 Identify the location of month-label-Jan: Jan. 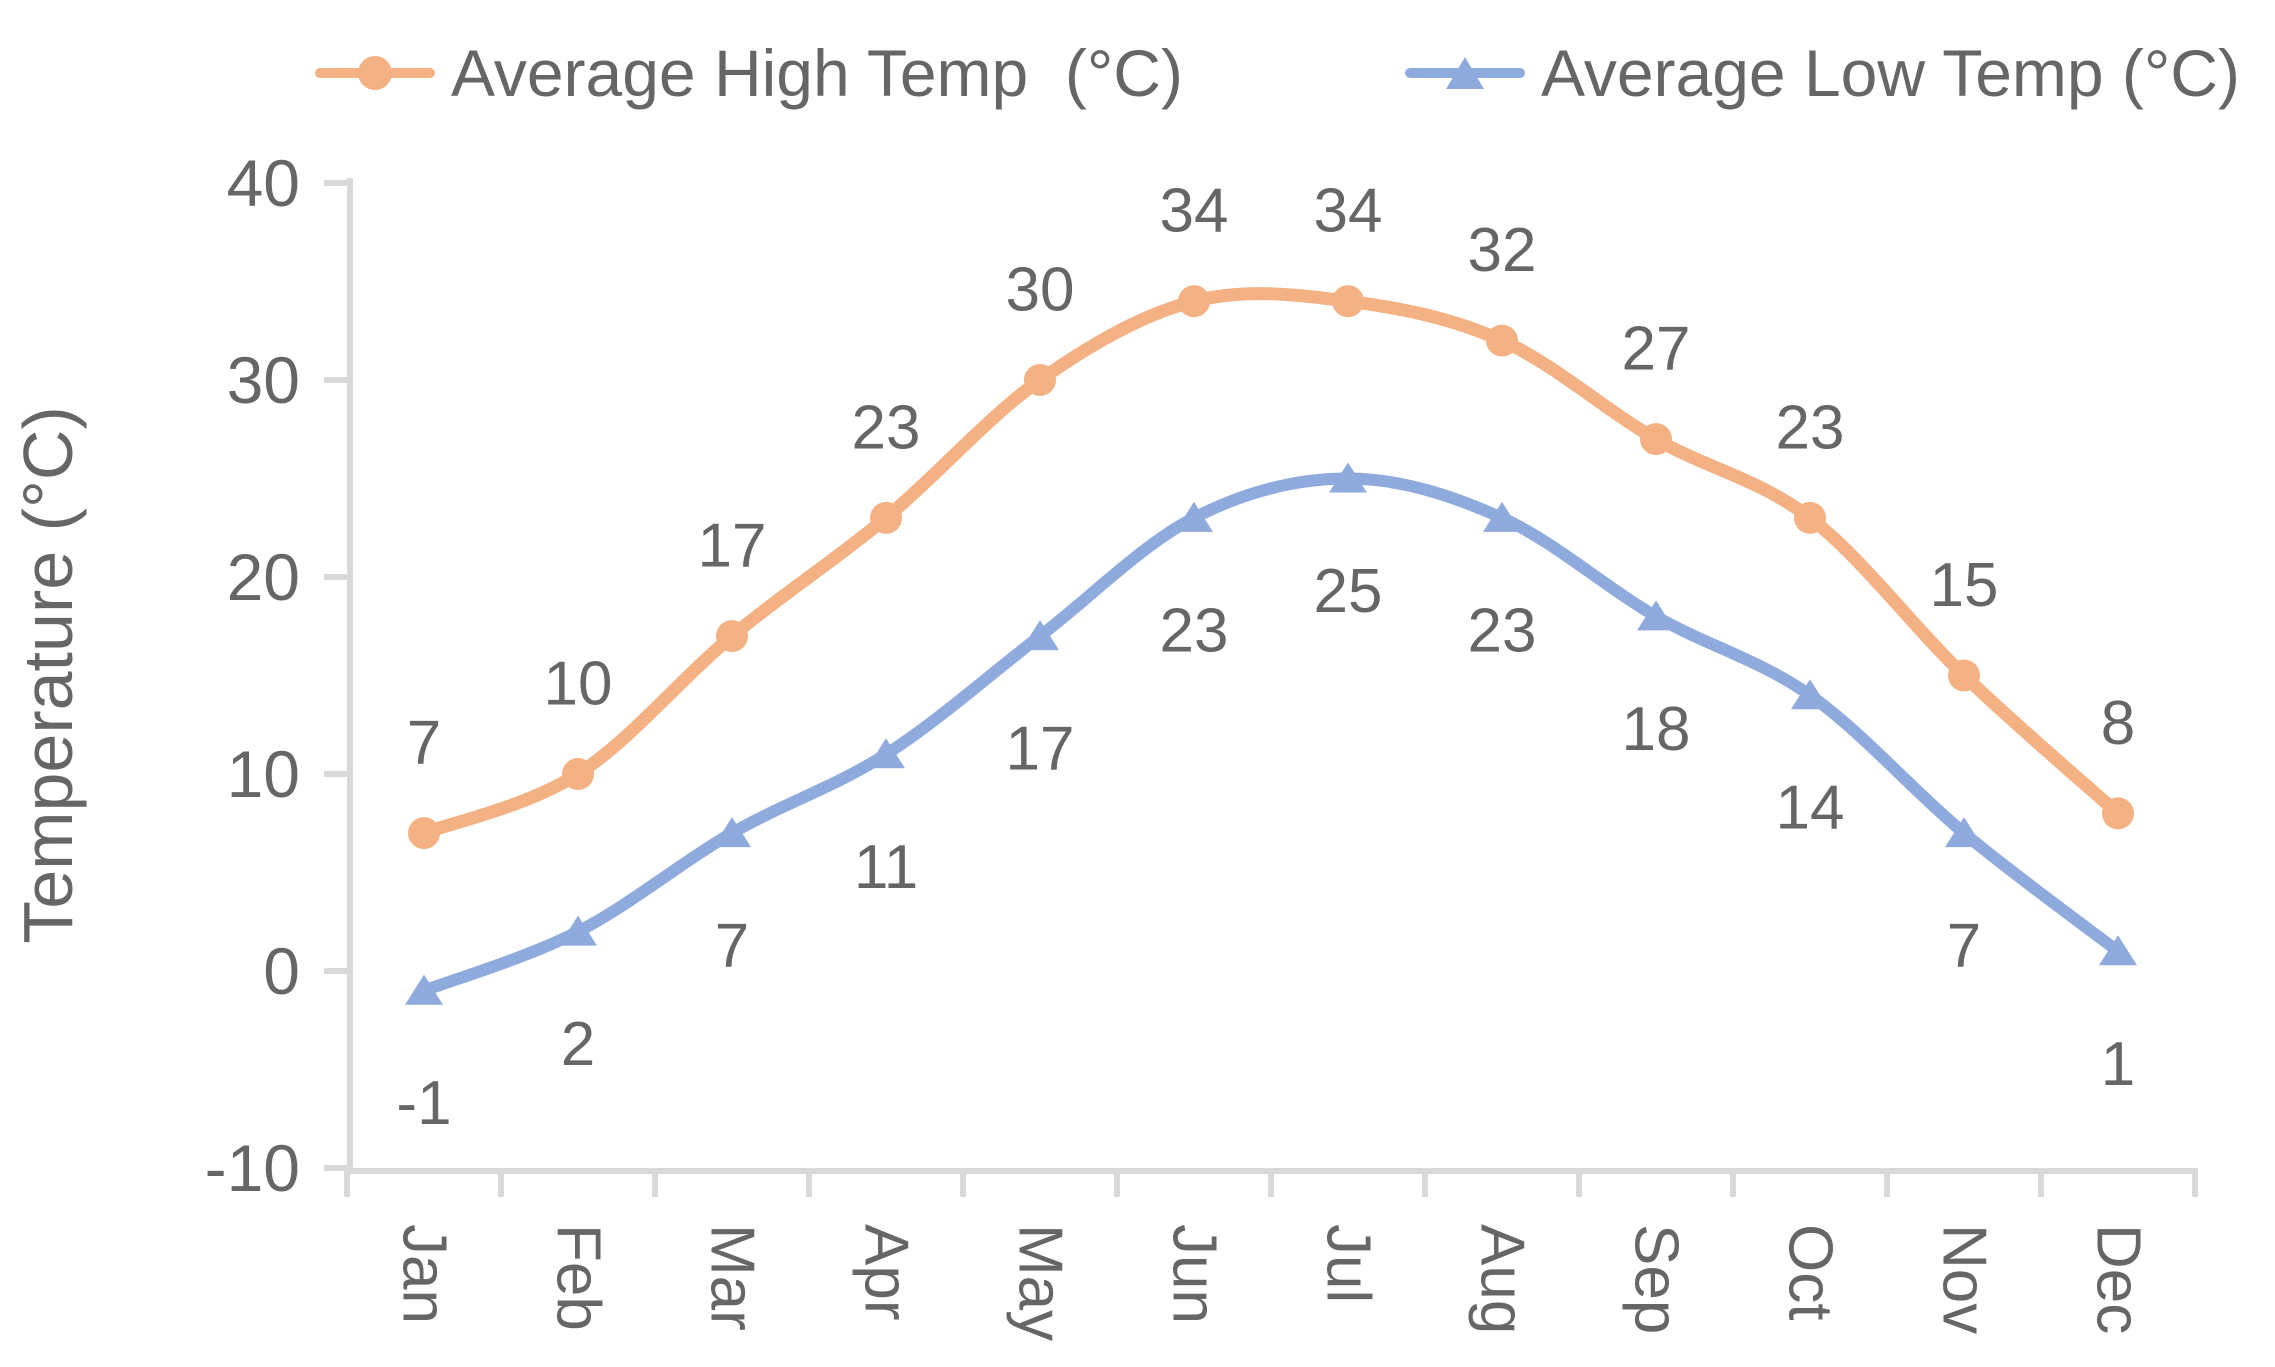
(424, 1274).